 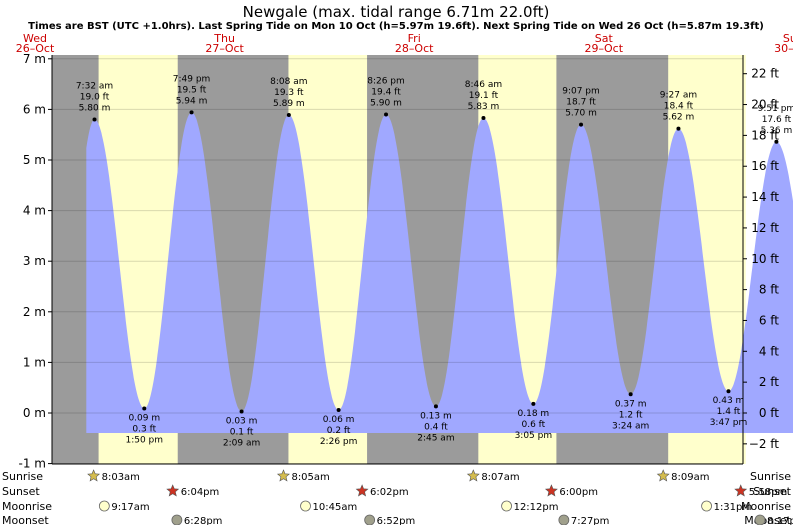 I want to click on y-tick-label-ft: 2 ft, so click(x=769, y=382).